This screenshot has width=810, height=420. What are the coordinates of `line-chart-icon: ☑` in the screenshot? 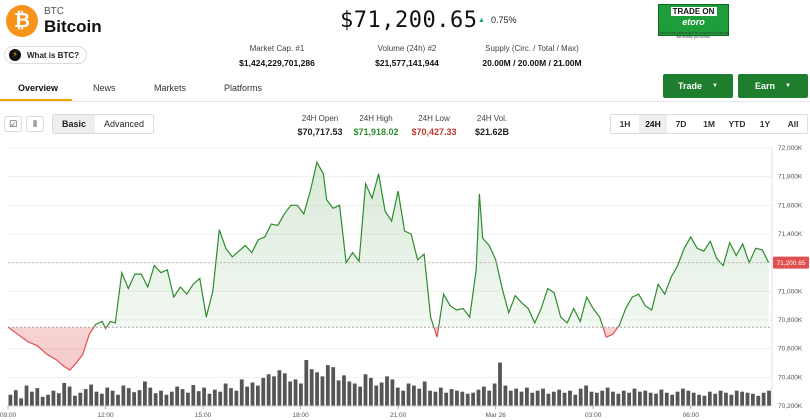 It's located at (13, 124).